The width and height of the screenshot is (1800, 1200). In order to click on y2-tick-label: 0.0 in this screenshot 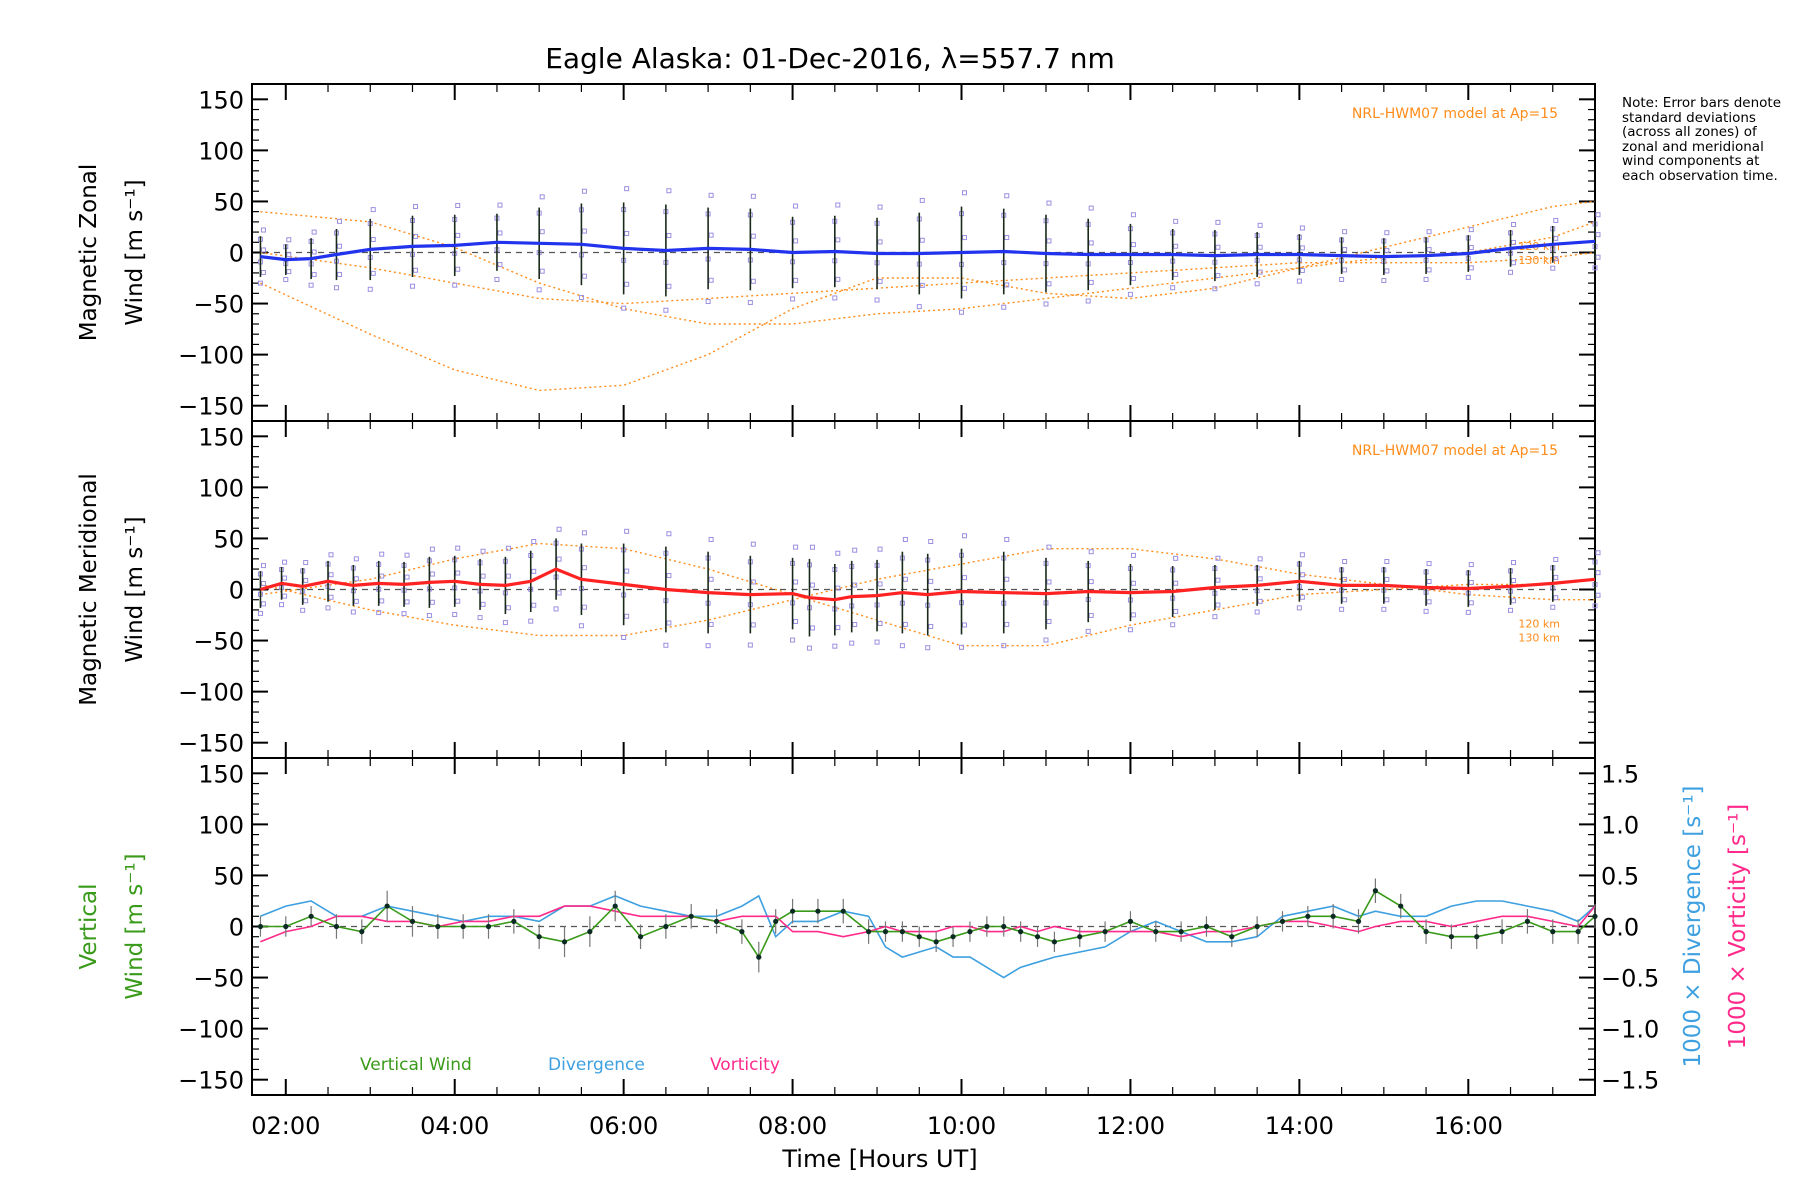, I will do `click(1620, 928)`.